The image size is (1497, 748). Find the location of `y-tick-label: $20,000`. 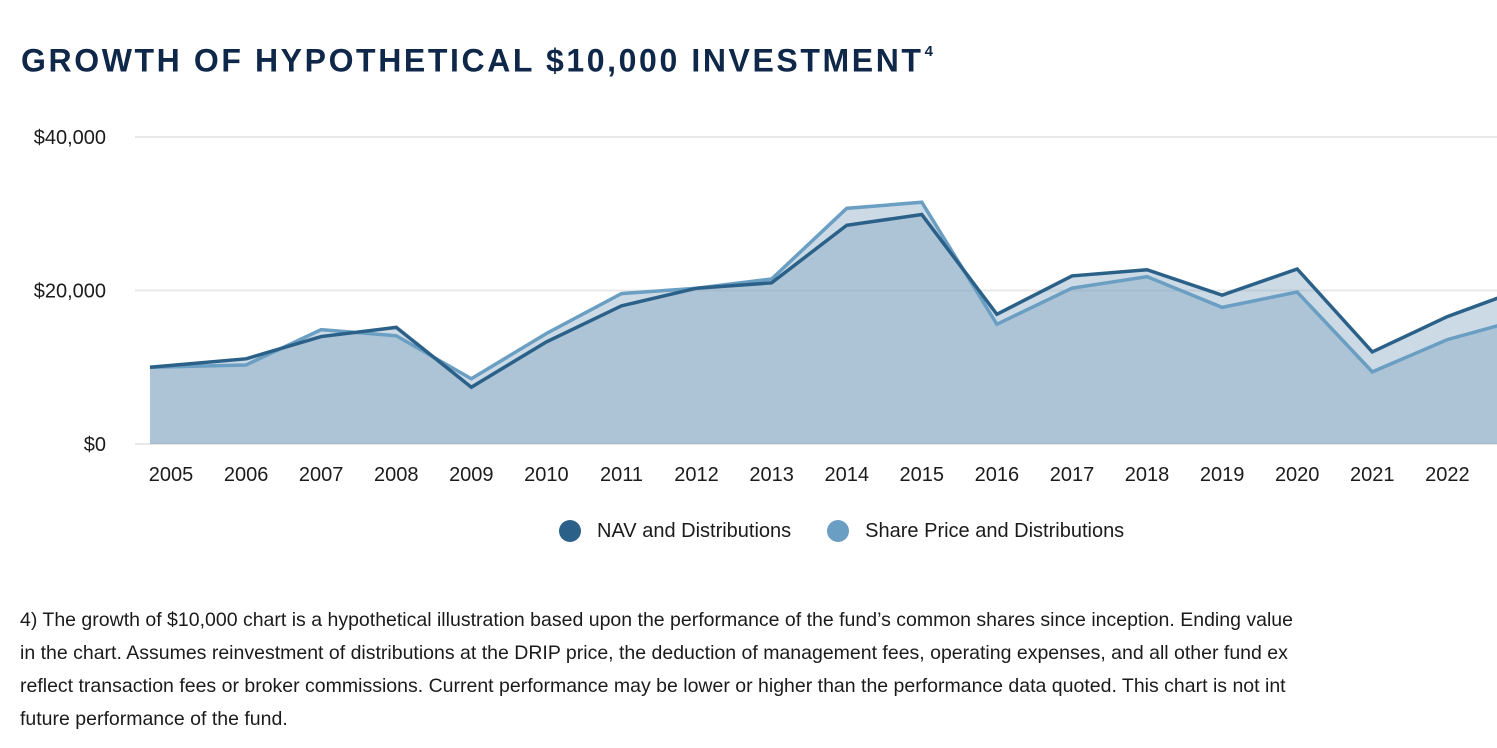

y-tick-label: $20,000 is located at coordinates (70, 292).